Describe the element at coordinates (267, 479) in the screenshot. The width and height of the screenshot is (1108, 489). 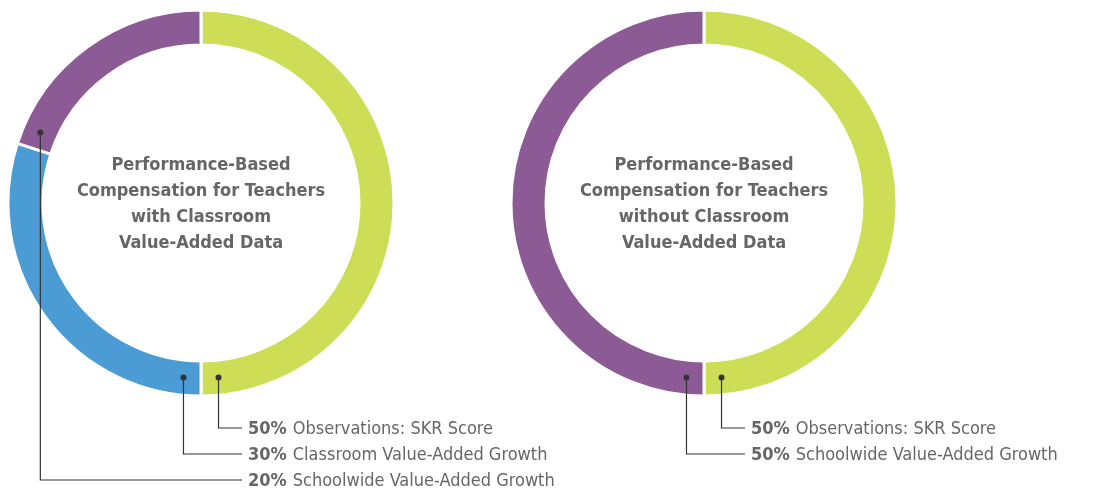
I see `data-label: 20%` at that location.